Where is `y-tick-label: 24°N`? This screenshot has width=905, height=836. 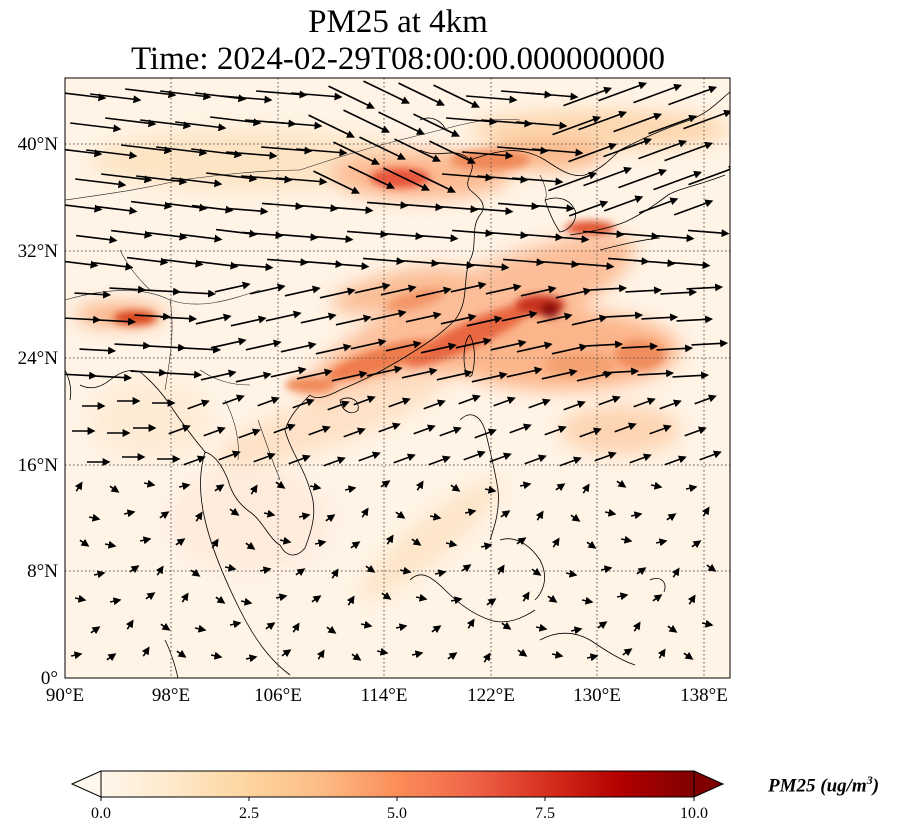 y-tick-label: 24°N is located at coordinates (38, 358).